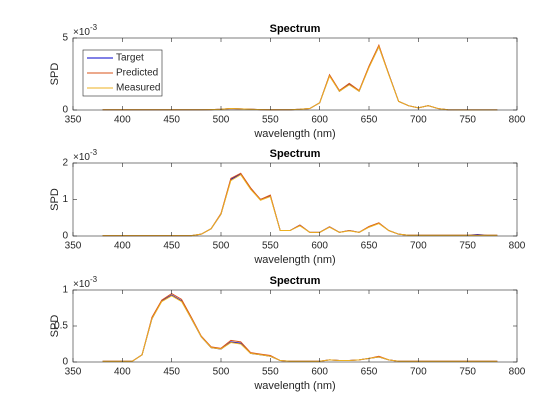 The height and width of the screenshot is (420, 560). What do you see at coordinates (65, 38) in the screenshot?
I see `y-tick-label: 5` at bounding box center [65, 38].